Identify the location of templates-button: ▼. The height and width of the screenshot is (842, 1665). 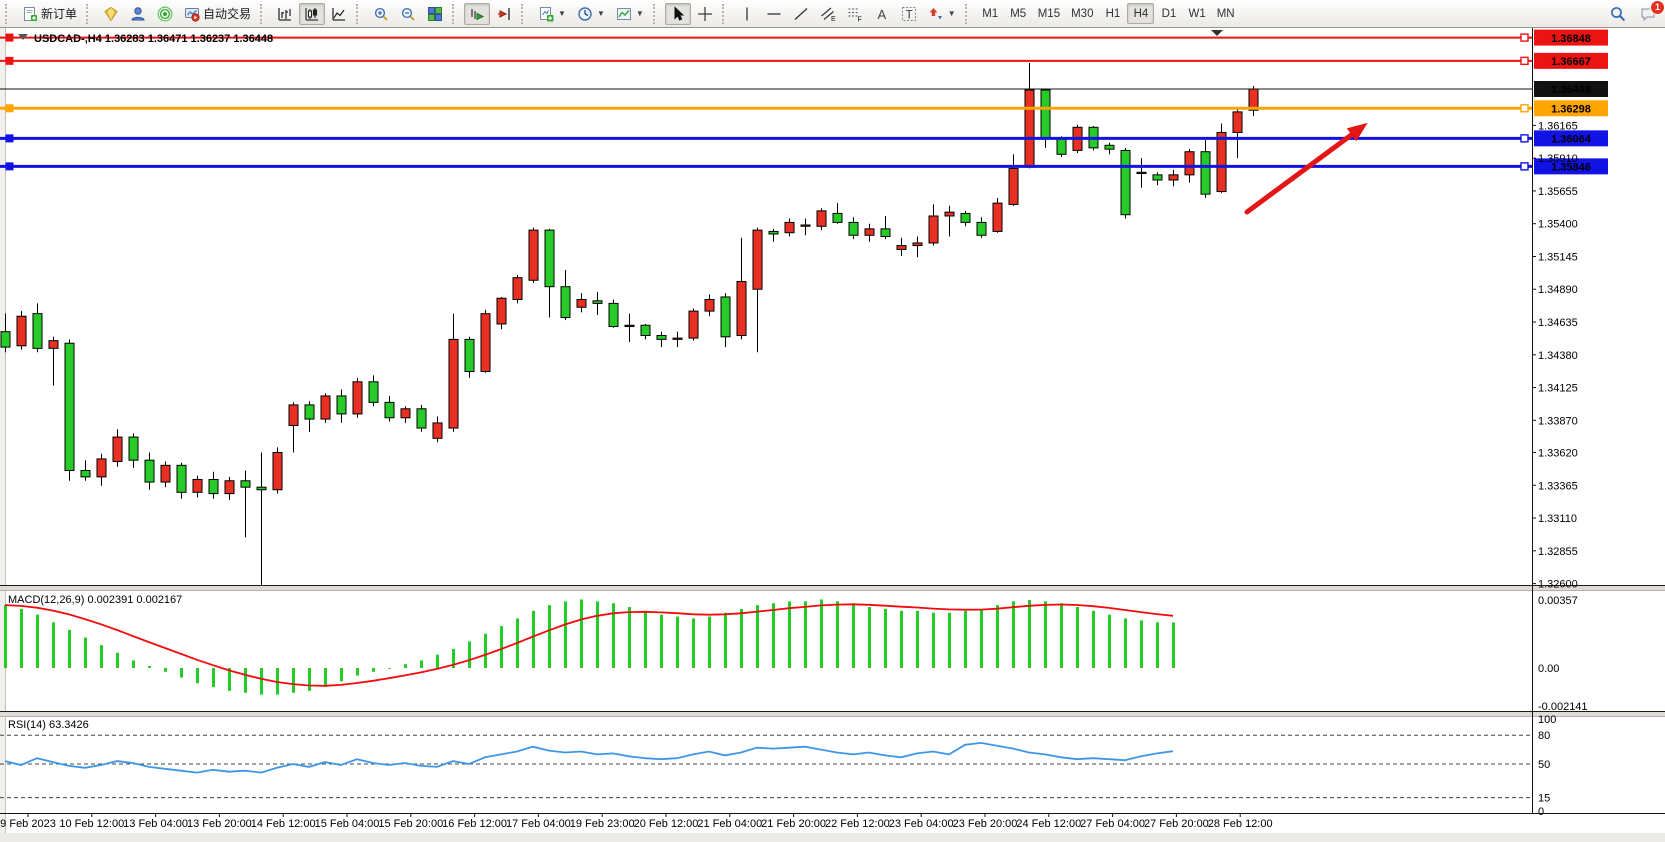
(630, 14).